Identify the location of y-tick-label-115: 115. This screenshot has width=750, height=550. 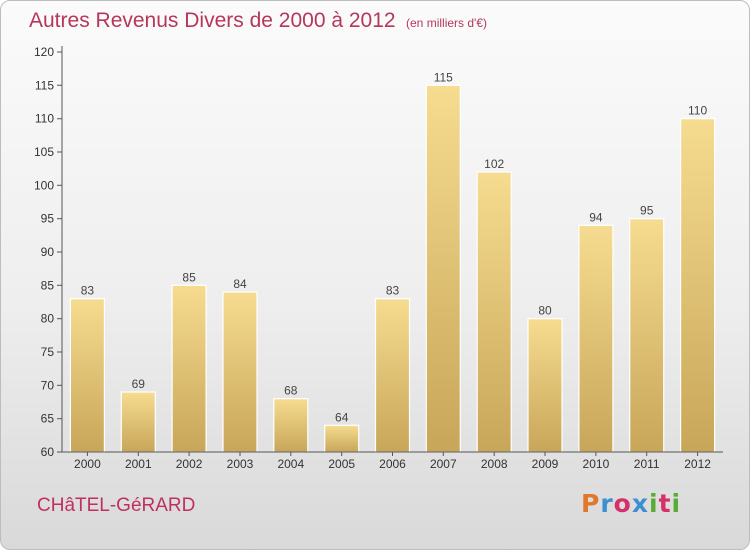
(44, 85).